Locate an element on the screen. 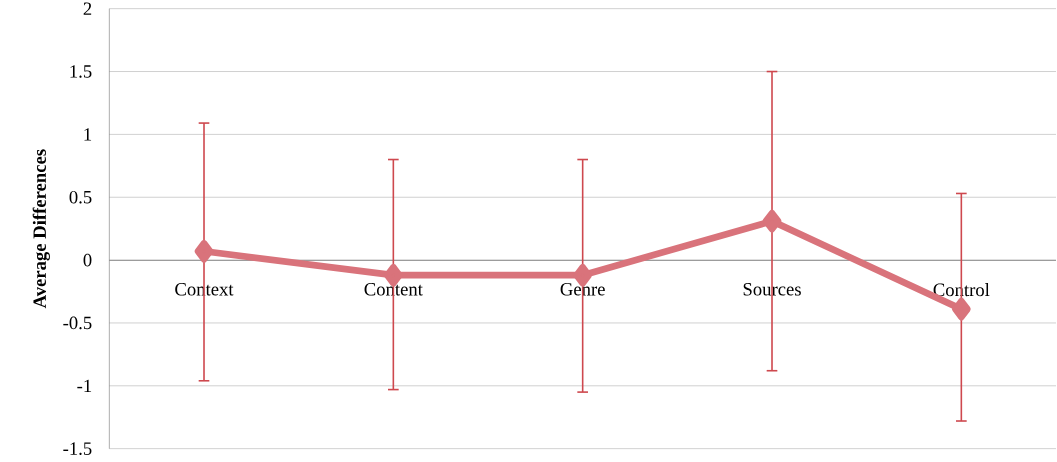 The width and height of the screenshot is (1057, 462). y-tick-label: -1.5 is located at coordinates (77, 448).